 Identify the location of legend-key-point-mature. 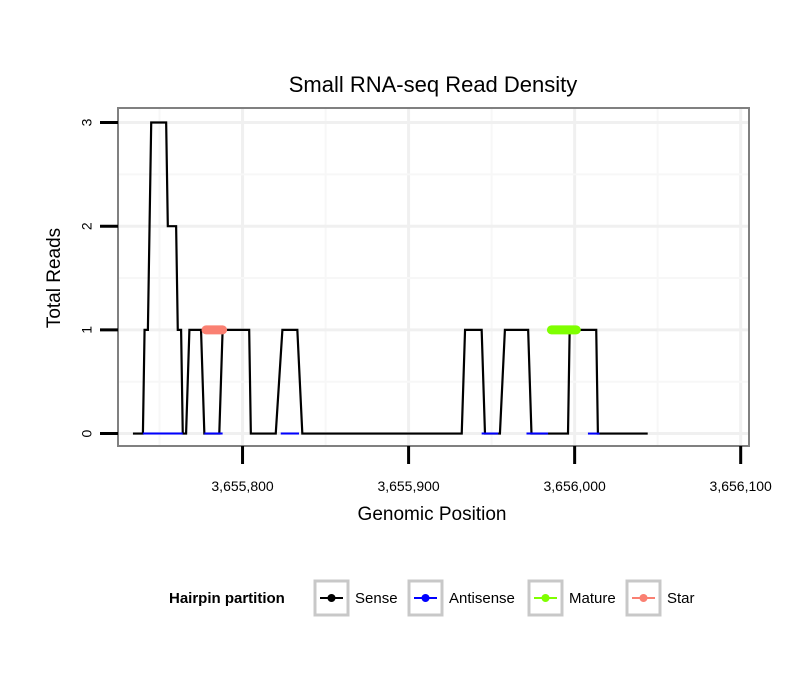
(545, 598).